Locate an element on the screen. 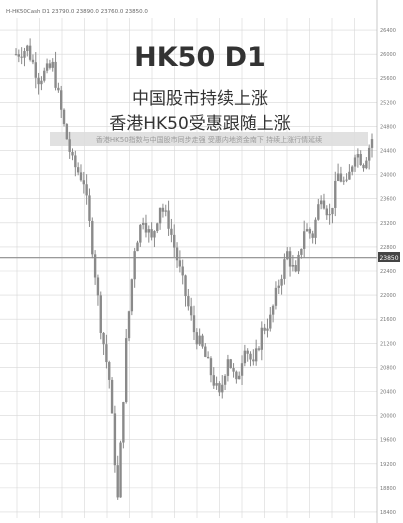 This screenshot has width=403, height=523. text-band is located at coordinates (209, 139).